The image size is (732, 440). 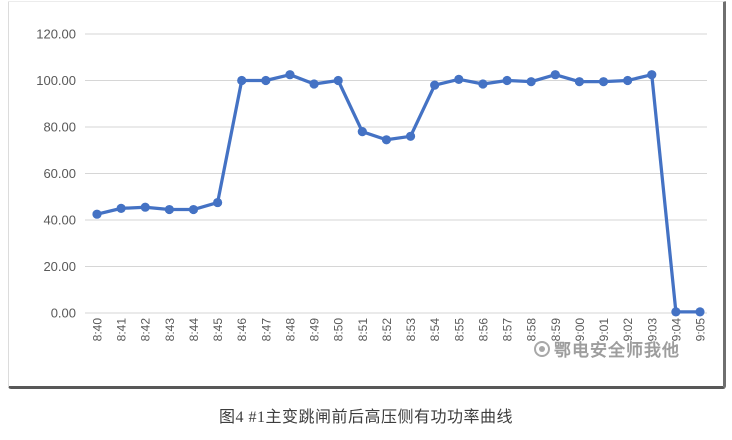 What do you see at coordinates (59, 127) in the screenshot?
I see `y-axis-tick-label: 80.00` at bounding box center [59, 127].